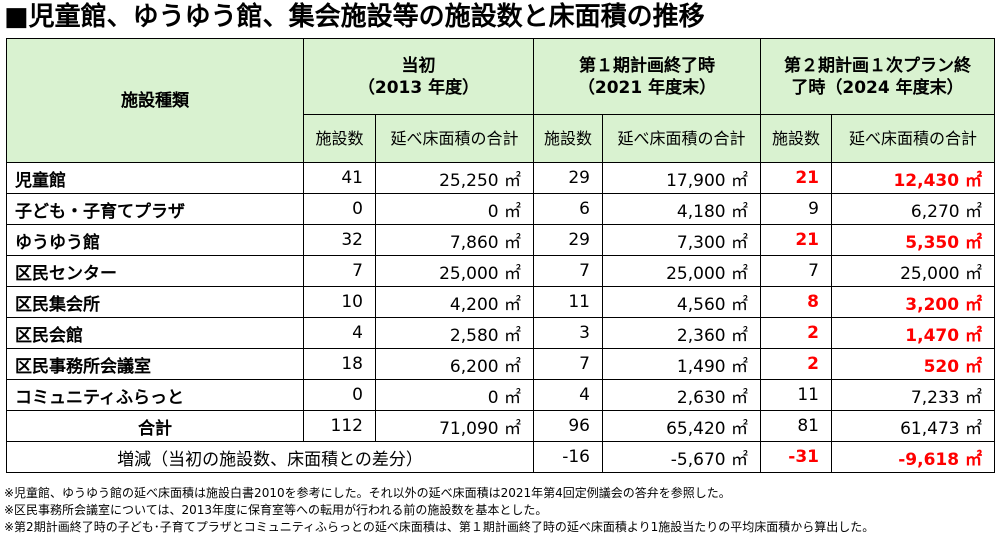  I want to click on area-phase2: 5,350 ㎡, so click(913, 240).